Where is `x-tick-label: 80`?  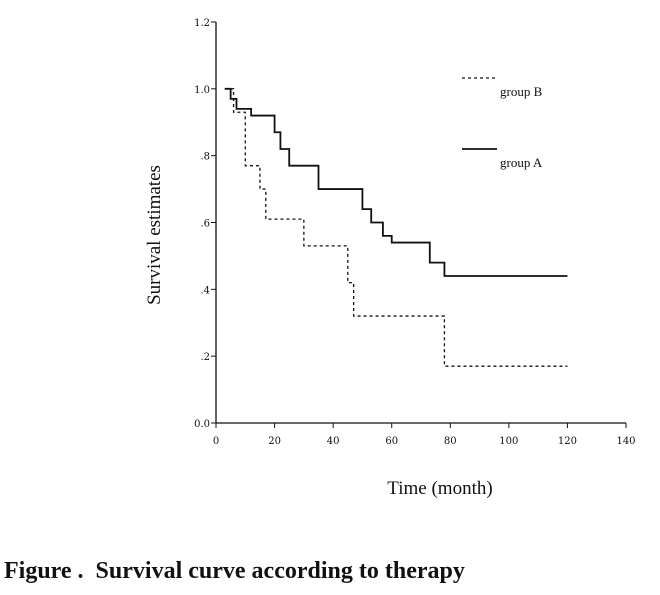
x-tick-label: 80 is located at coordinates (450, 441).